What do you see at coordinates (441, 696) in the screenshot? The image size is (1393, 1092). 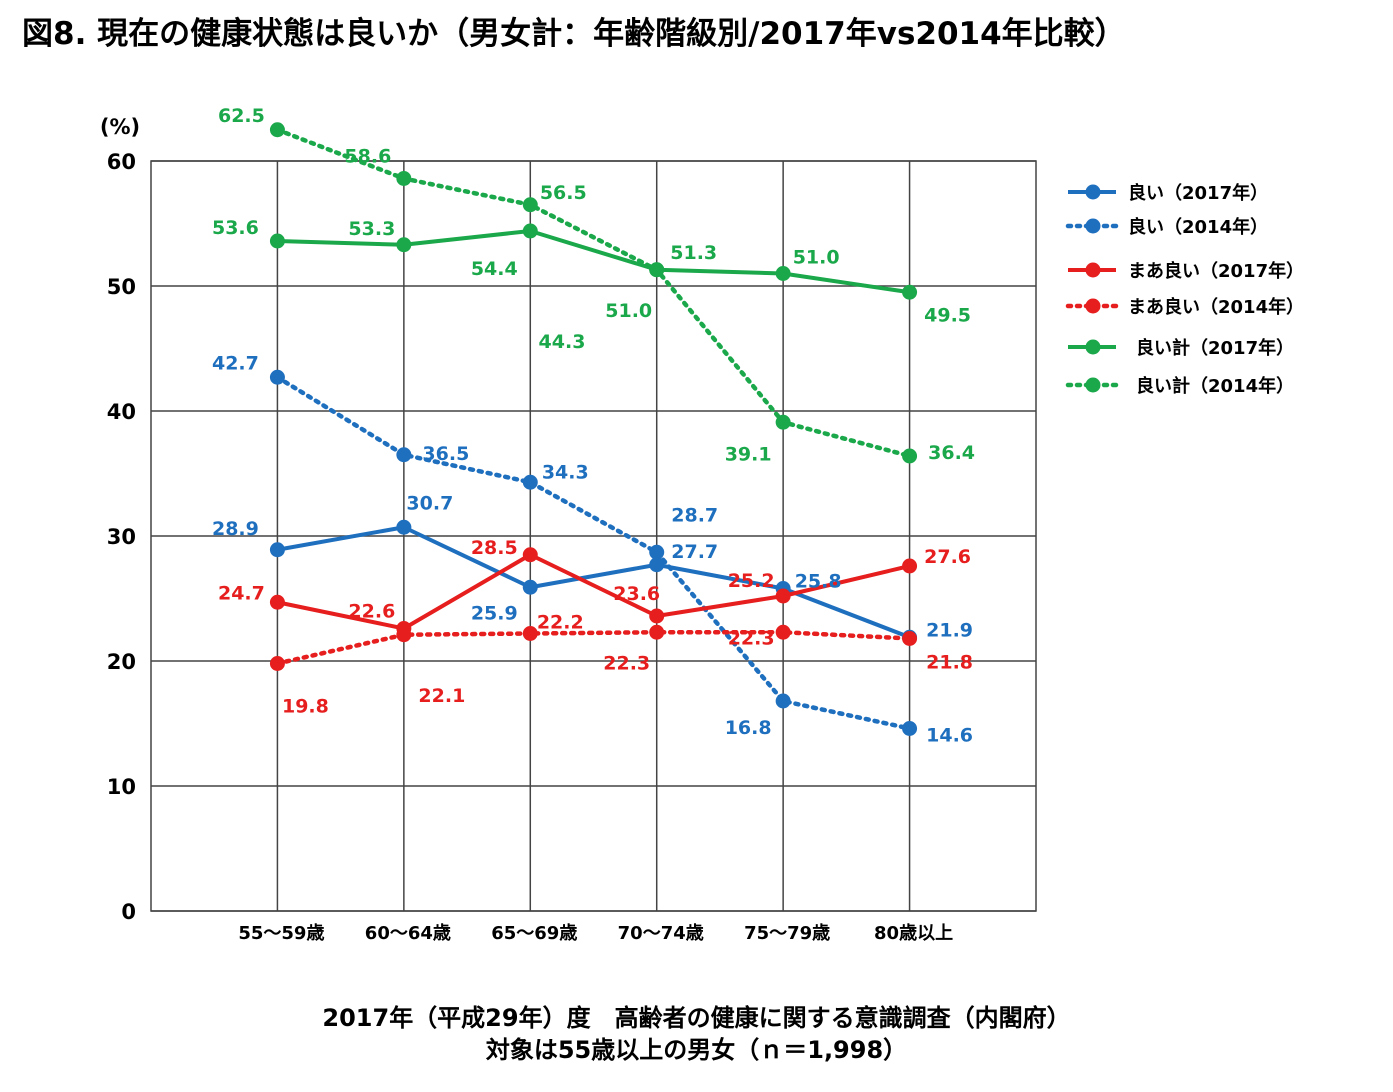 I see `data-label: 22.1` at bounding box center [441, 696].